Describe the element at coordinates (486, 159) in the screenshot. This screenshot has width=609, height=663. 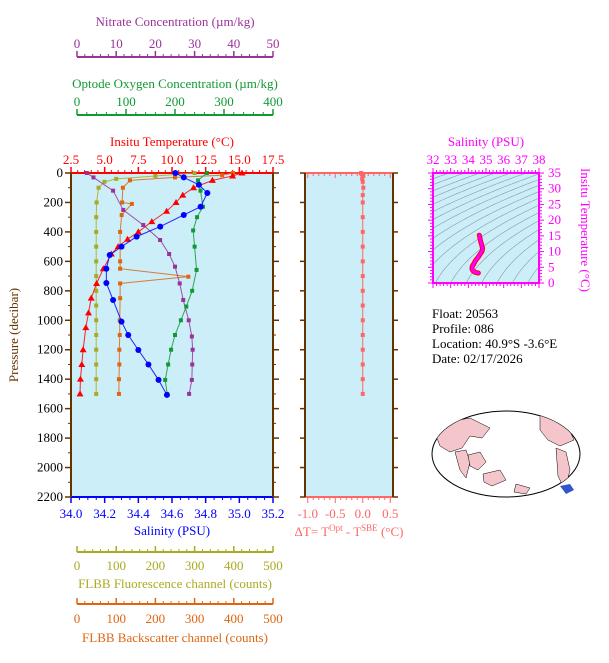
I see `ts-x-tick-label: 35` at that location.